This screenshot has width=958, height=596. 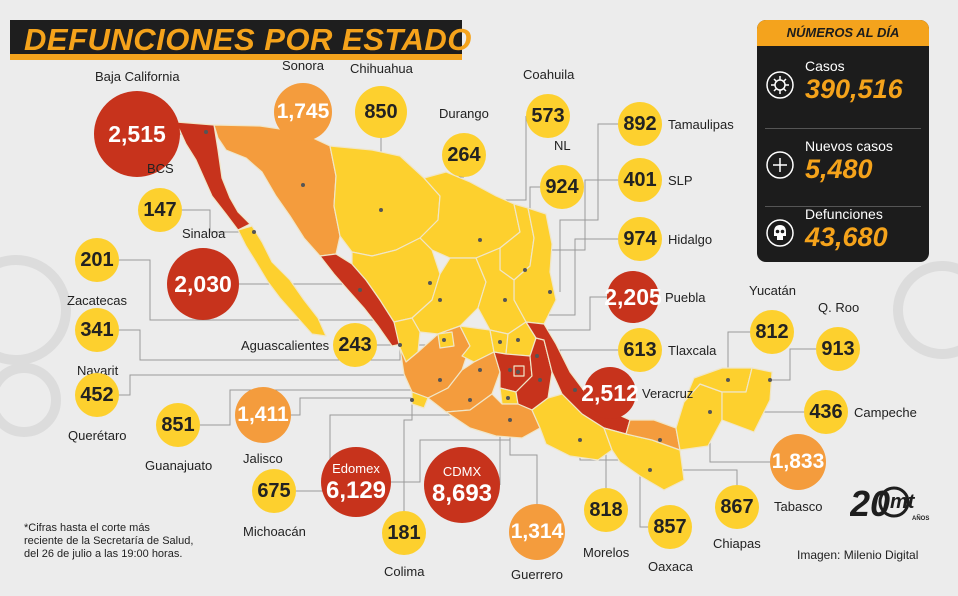 What do you see at coordinates (179, 465) in the screenshot?
I see `state-label-guanajuato: Guanajuato` at bounding box center [179, 465].